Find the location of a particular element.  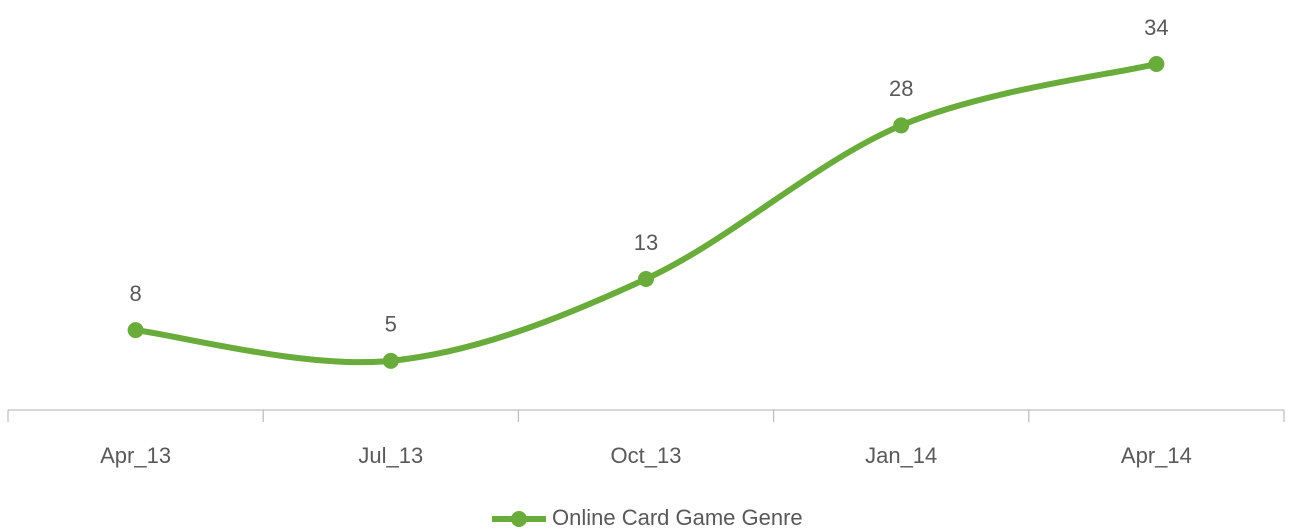

data-label: 34 is located at coordinates (1156, 27).